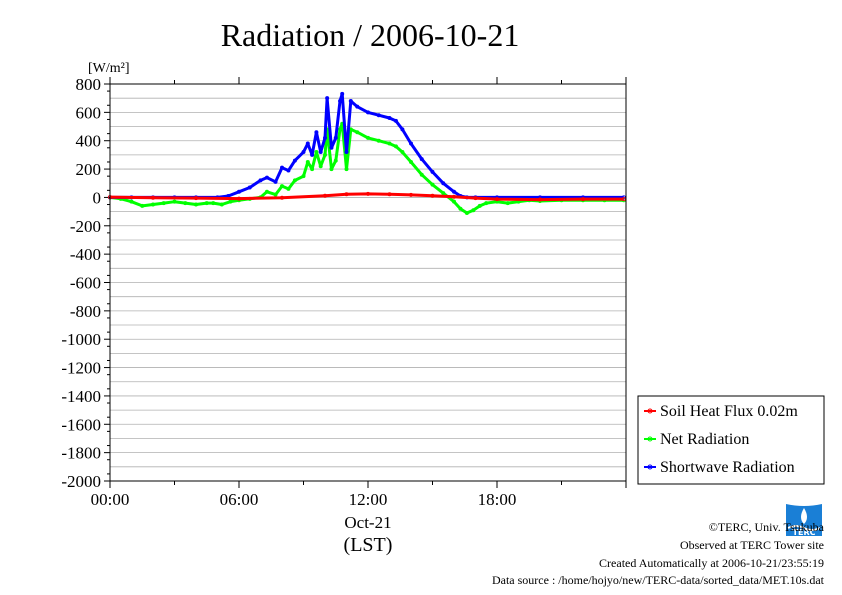 This screenshot has height=595, width=842. Describe the element at coordinates (89, 112) in the screenshot. I see `y-tick-label: 600` at that location.